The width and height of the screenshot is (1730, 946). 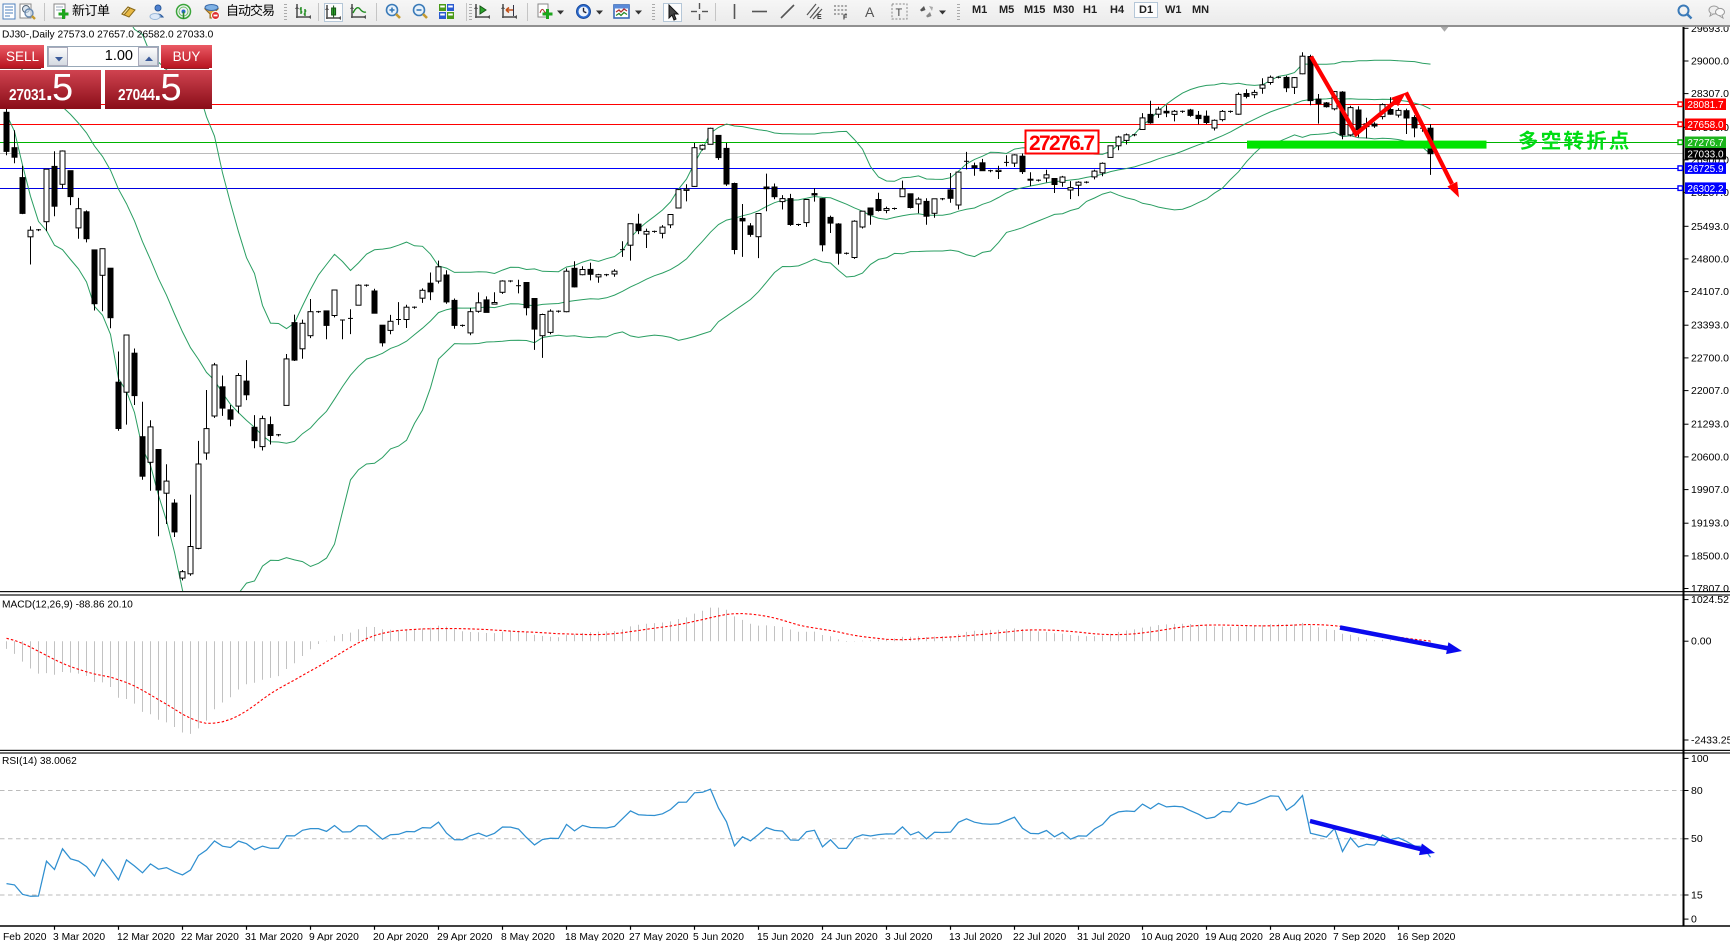 I want to click on svg-text: 22 Mar 2020, so click(x=210, y=936).